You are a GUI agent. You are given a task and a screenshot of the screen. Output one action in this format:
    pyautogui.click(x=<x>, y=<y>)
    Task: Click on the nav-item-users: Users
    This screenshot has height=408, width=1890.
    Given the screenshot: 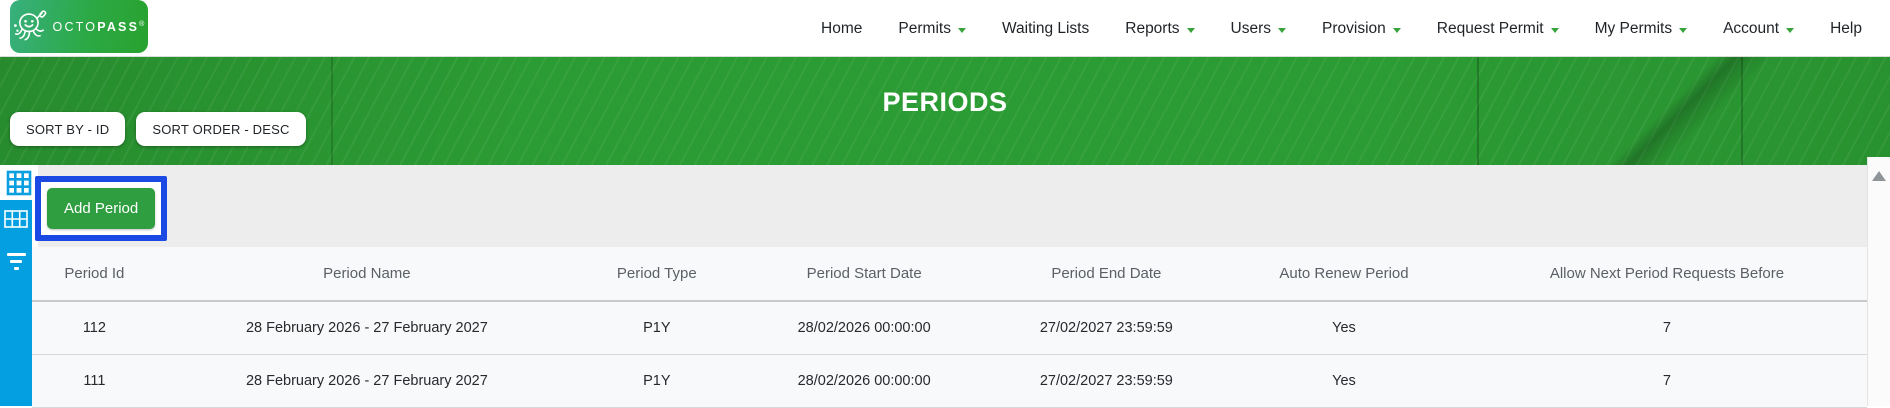 What is the action you would take?
    pyautogui.click(x=1258, y=28)
    